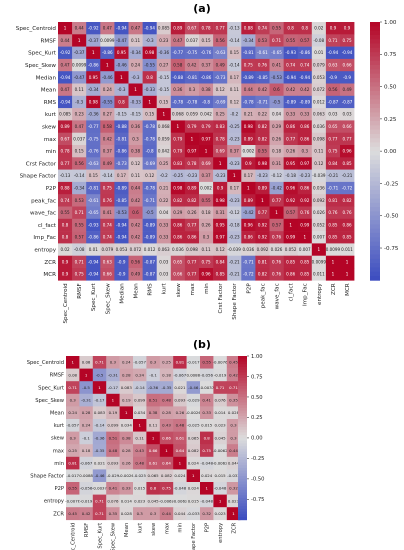  What do you see at coordinates (220, 488) in the screenshot?
I see `cell-value-label: -0.048` at bounding box center [220, 488].